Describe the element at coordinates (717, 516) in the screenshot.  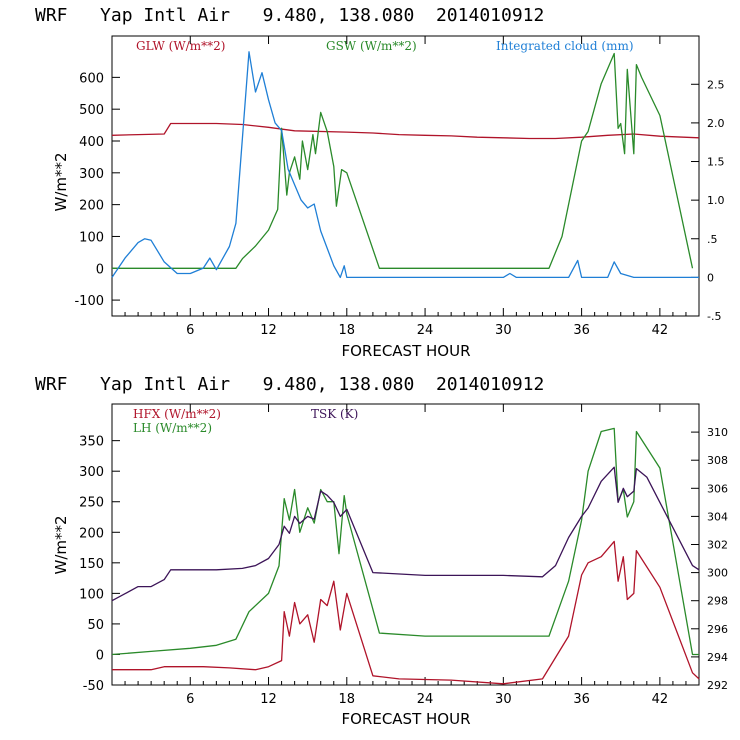
I see `y2-tick-label: 304` at that location.